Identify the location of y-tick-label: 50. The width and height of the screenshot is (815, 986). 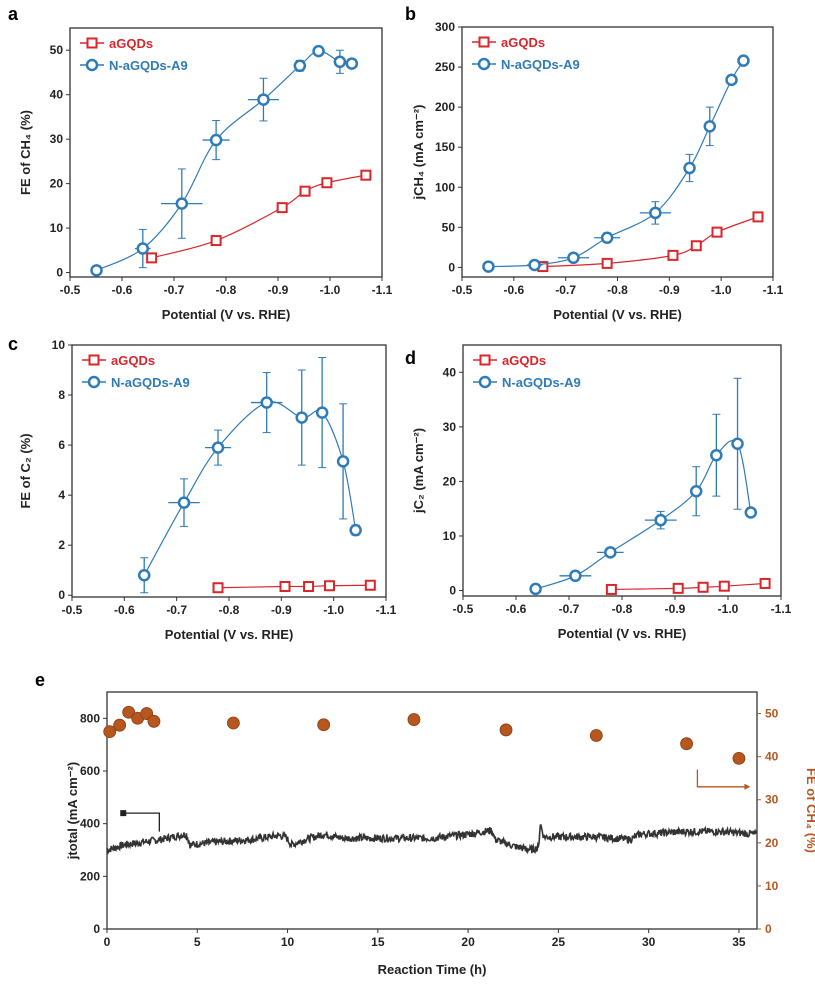
(57, 50).